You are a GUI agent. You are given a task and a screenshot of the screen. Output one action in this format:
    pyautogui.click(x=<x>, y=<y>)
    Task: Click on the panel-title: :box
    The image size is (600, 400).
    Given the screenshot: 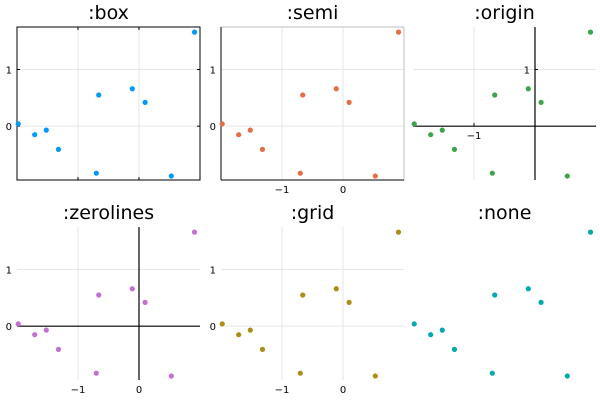 What is the action you would take?
    pyautogui.click(x=108, y=13)
    